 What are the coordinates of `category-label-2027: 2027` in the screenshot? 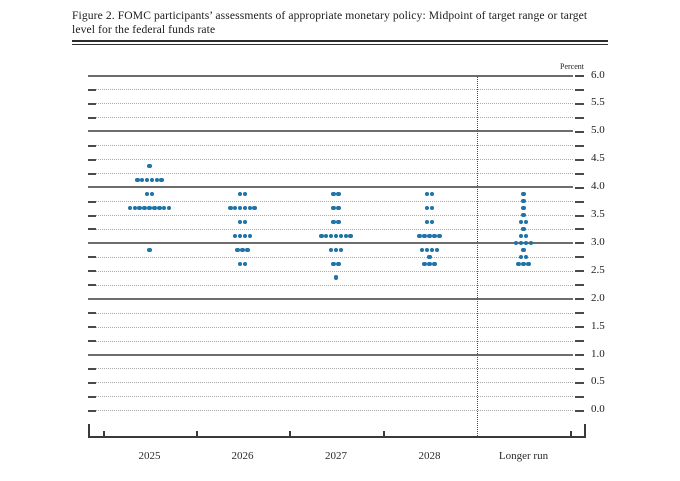 It's located at (336, 456).